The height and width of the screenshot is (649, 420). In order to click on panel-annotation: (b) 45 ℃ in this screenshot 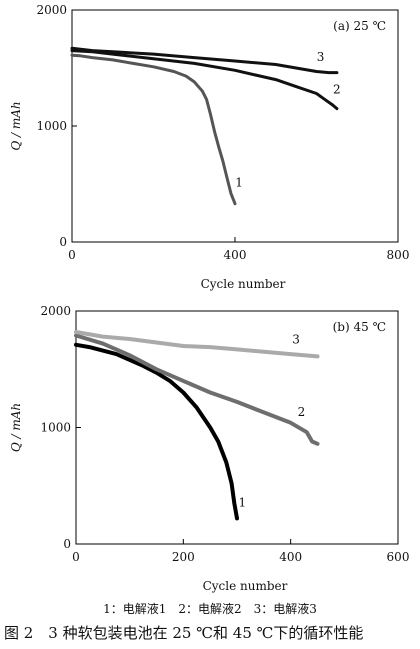, I will do `click(359, 327)`.